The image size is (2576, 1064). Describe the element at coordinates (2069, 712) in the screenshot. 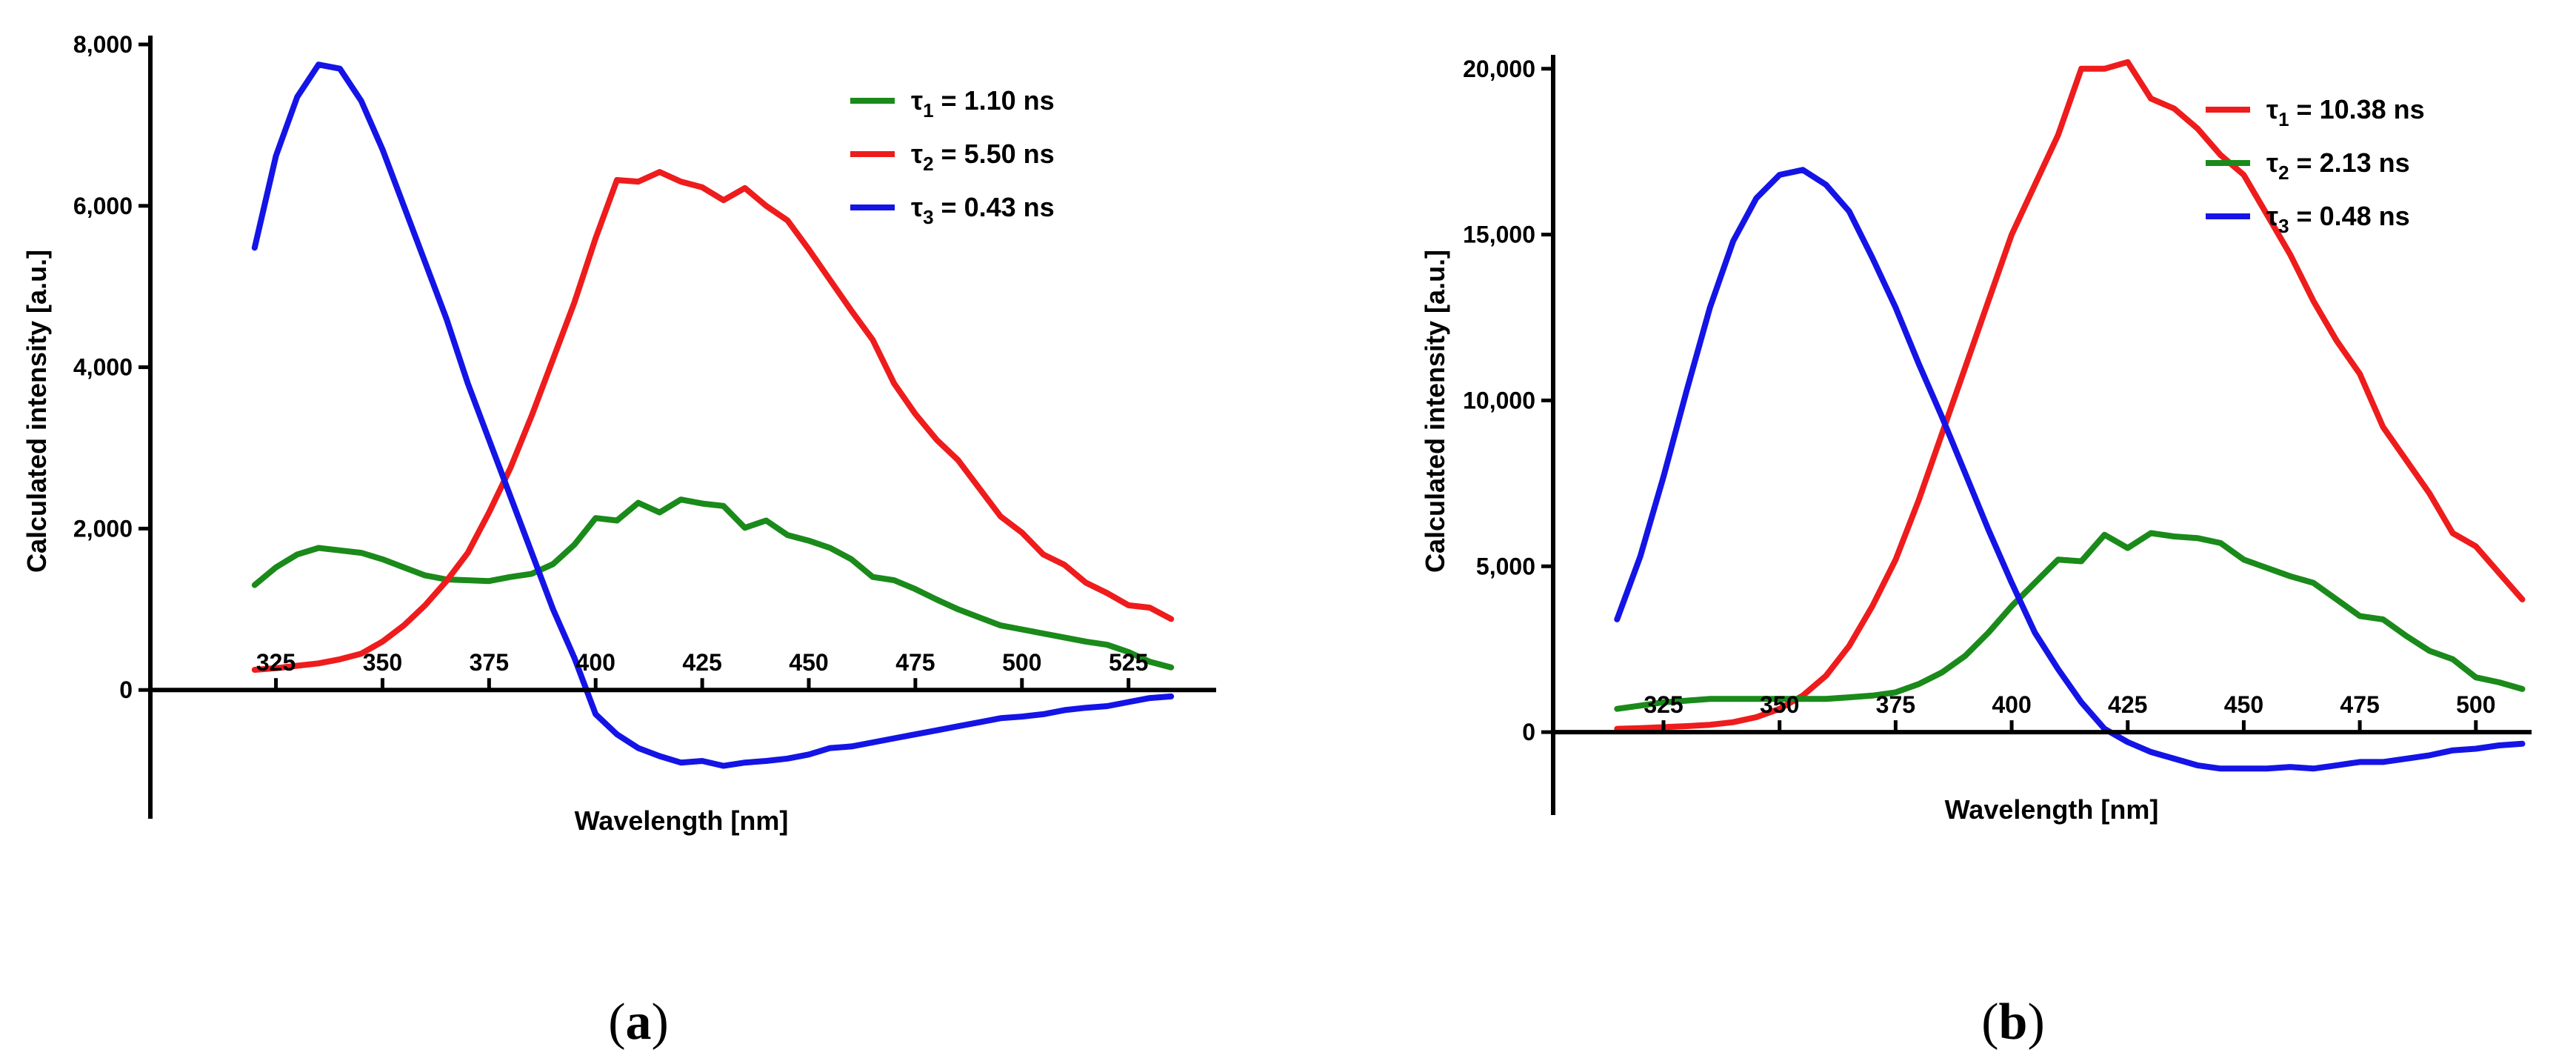

I see `x-ticks-b: 325 350 375 400 425 450 475 500` at that location.